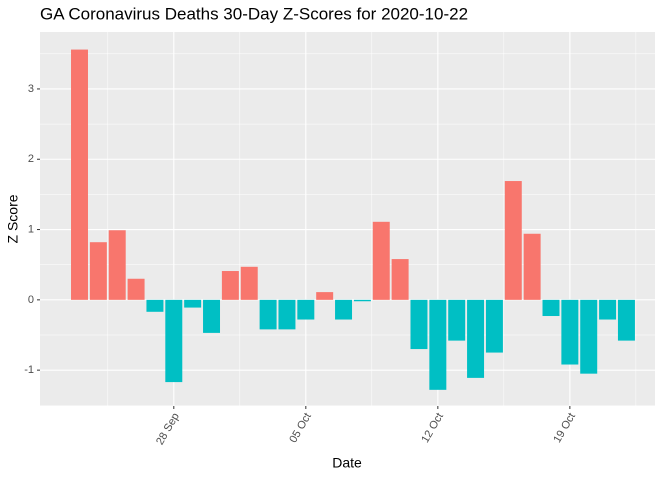 The height and width of the screenshot is (480, 672). I want to click on x-tick-label: 05 Oct, so click(300, 428).